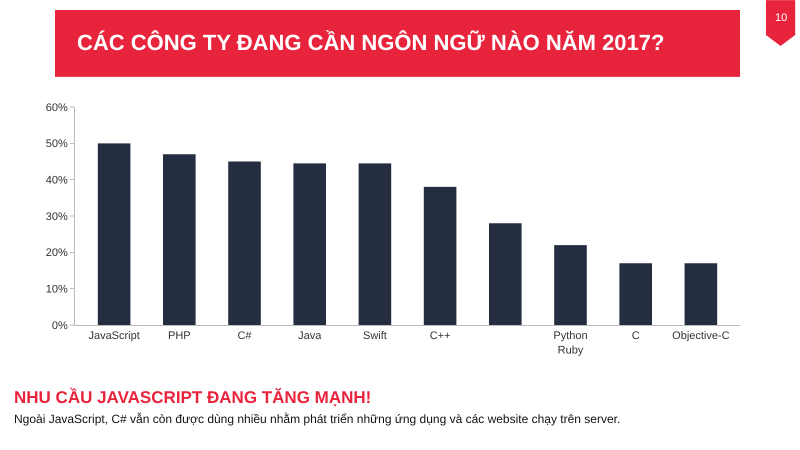  What do you see at coordinates (440, 336) in the screenshot?
I see `x-tick-label: C++` at bounding box center [440, 336].